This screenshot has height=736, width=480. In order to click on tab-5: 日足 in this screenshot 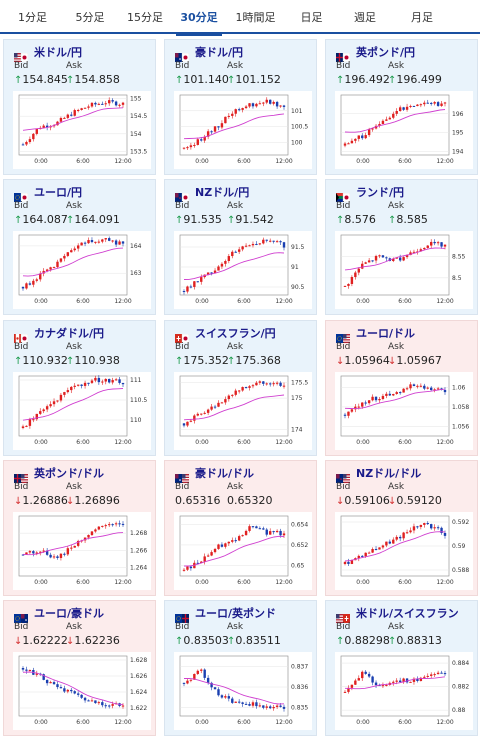, I will do `click(311, 17)`.